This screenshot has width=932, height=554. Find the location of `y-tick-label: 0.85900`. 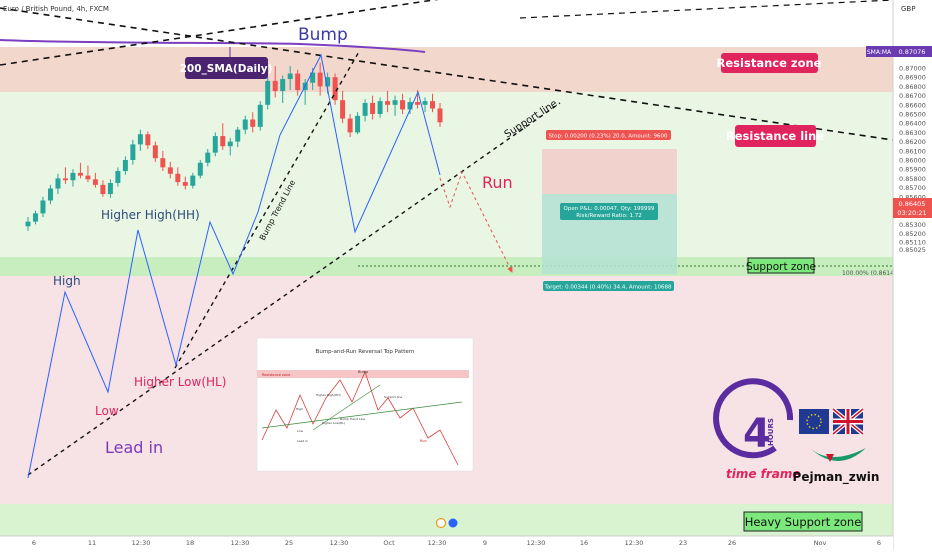

y-tick-label: 0.85900 is located at coordinates (912, 170).